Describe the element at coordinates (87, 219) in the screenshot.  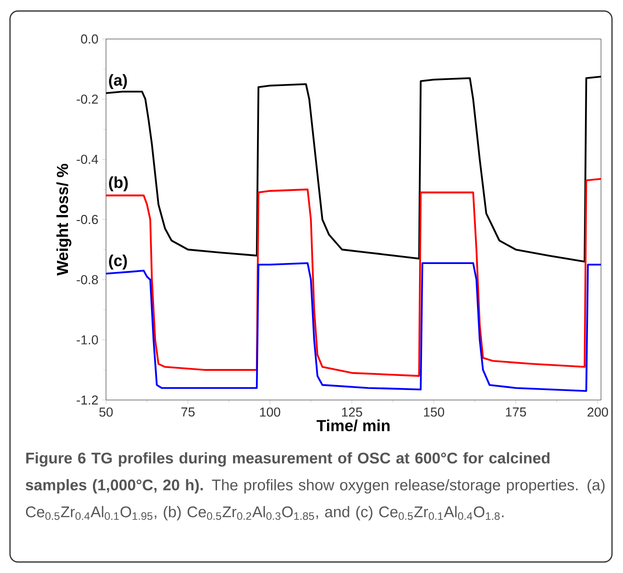
I see `y-tick-label: -0.6` at that location.